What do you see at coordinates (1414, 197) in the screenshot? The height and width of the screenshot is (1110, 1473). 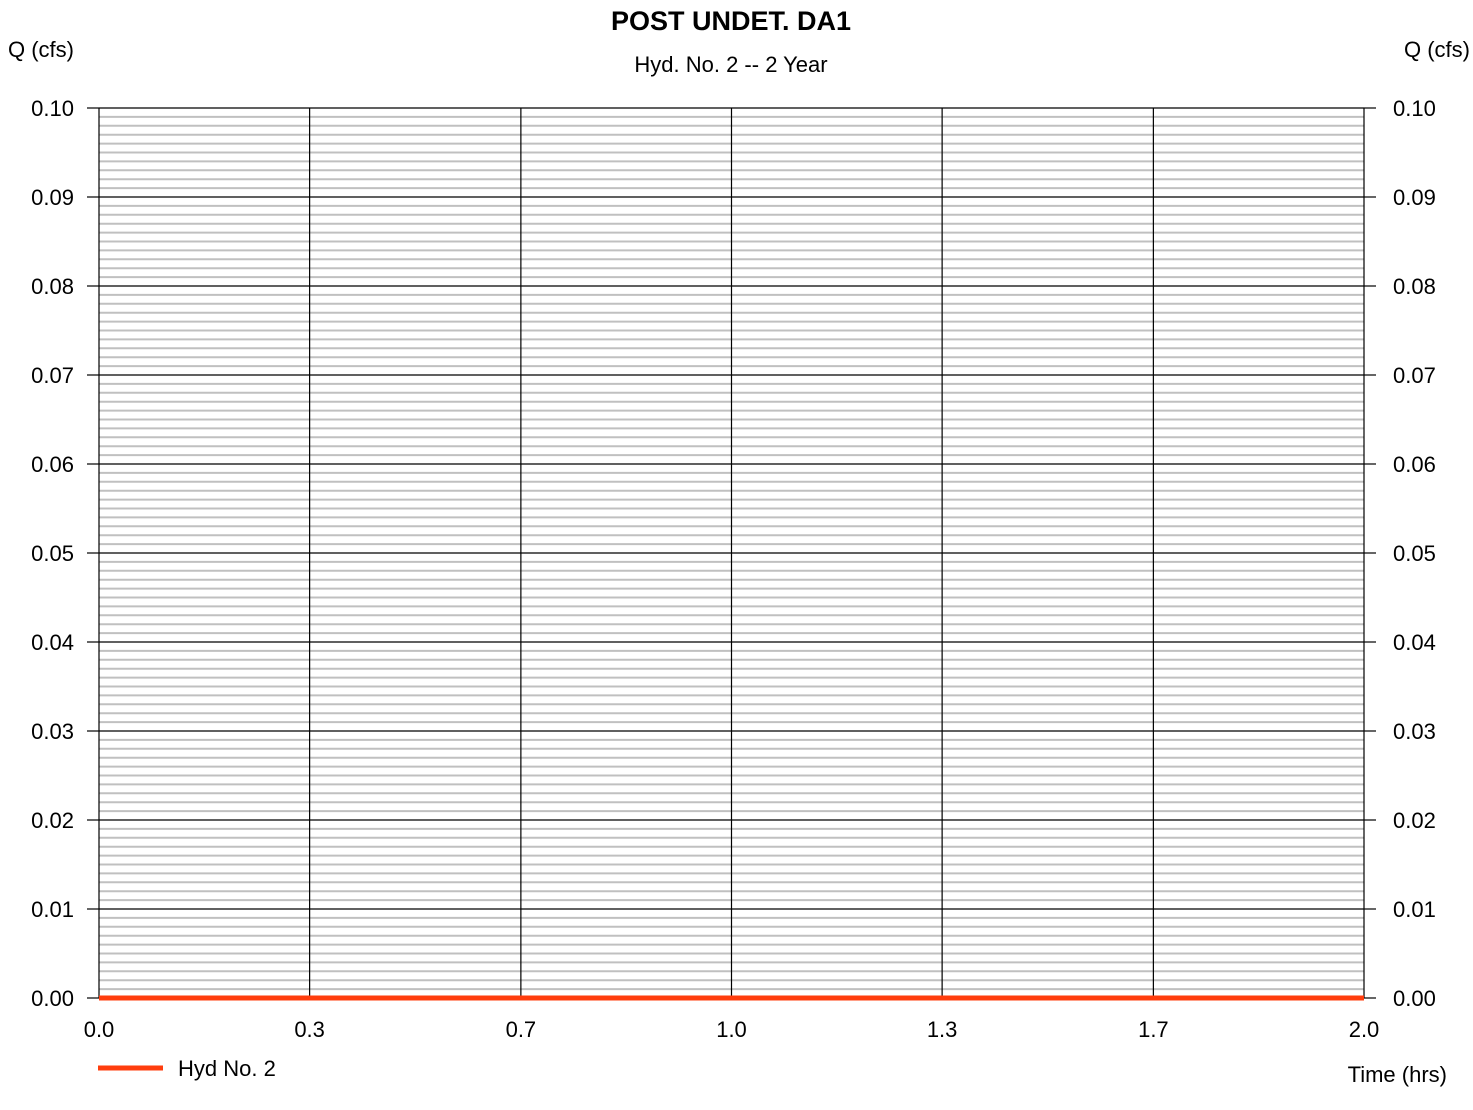 I see `y-tick-label-right: 0.09` at bounding box center [1414, 197].